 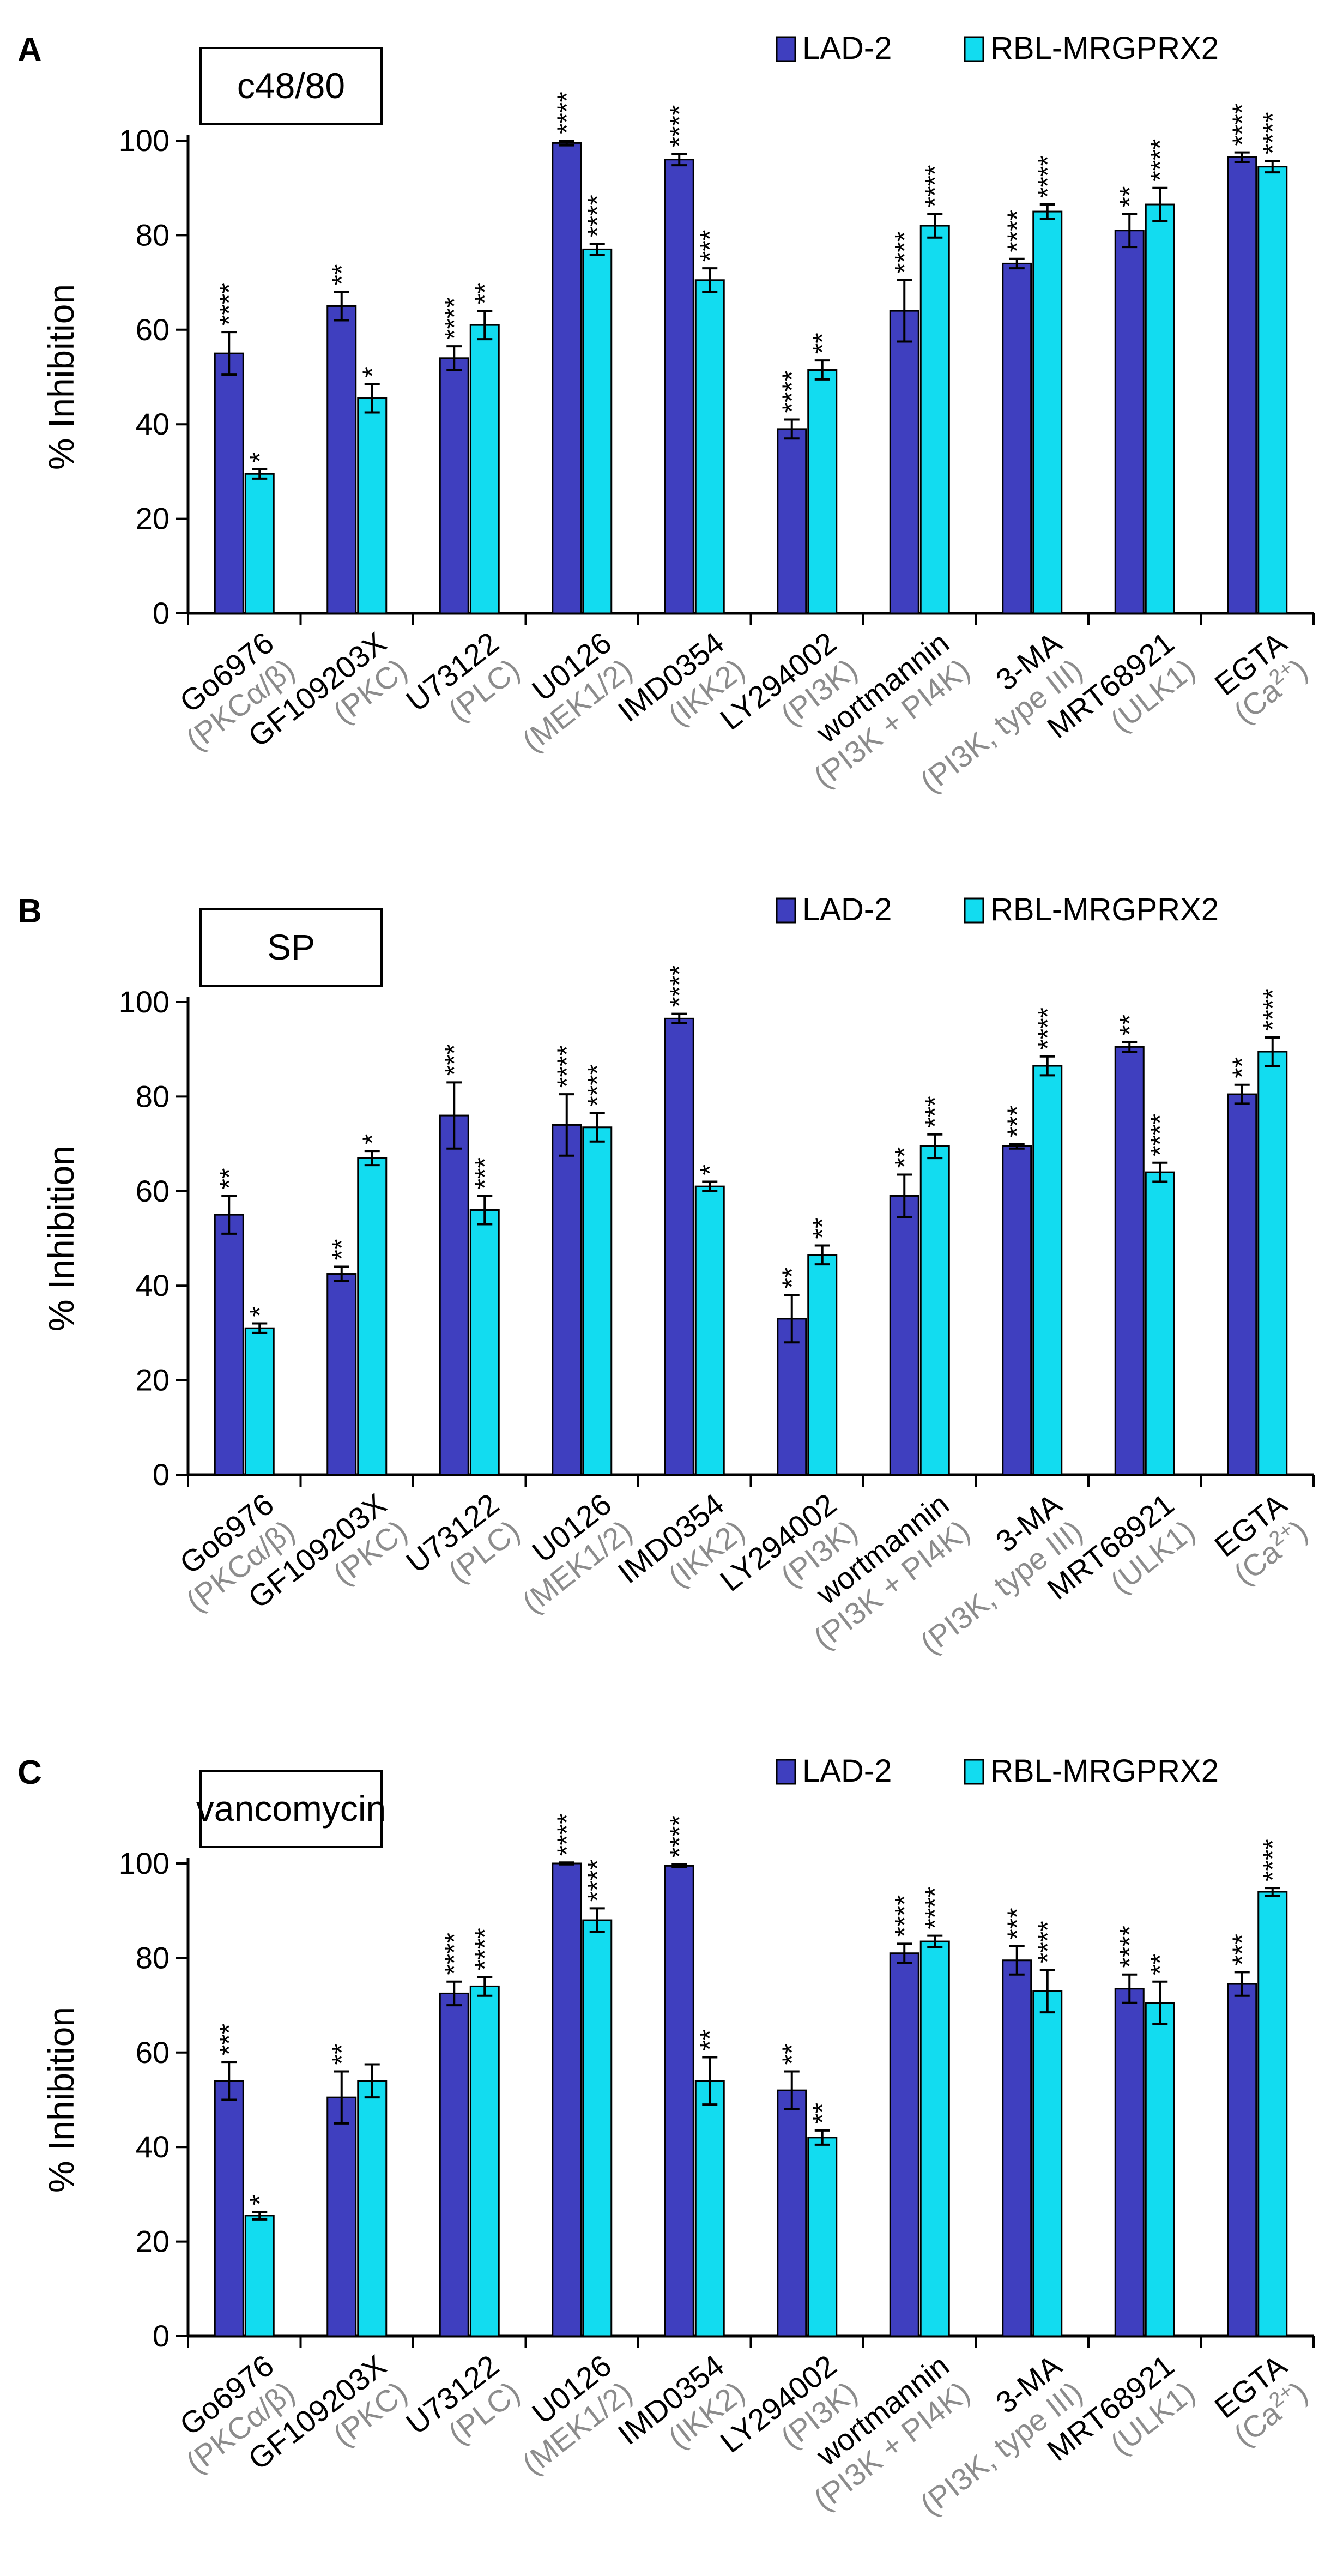 What do you see at coordinates (786, 49) in the screenshot?
I see `legend-swatch-lad2` at bounding box center [786, 49].